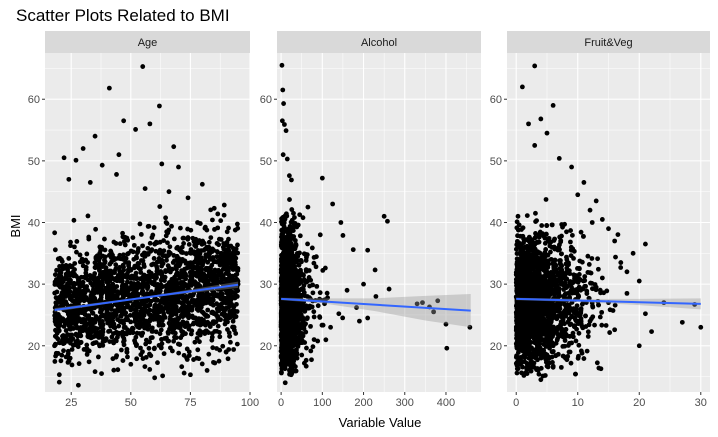 This screenshot has width=718, height=437. I want to click on x-tick-label: 75, so click(190, 403).